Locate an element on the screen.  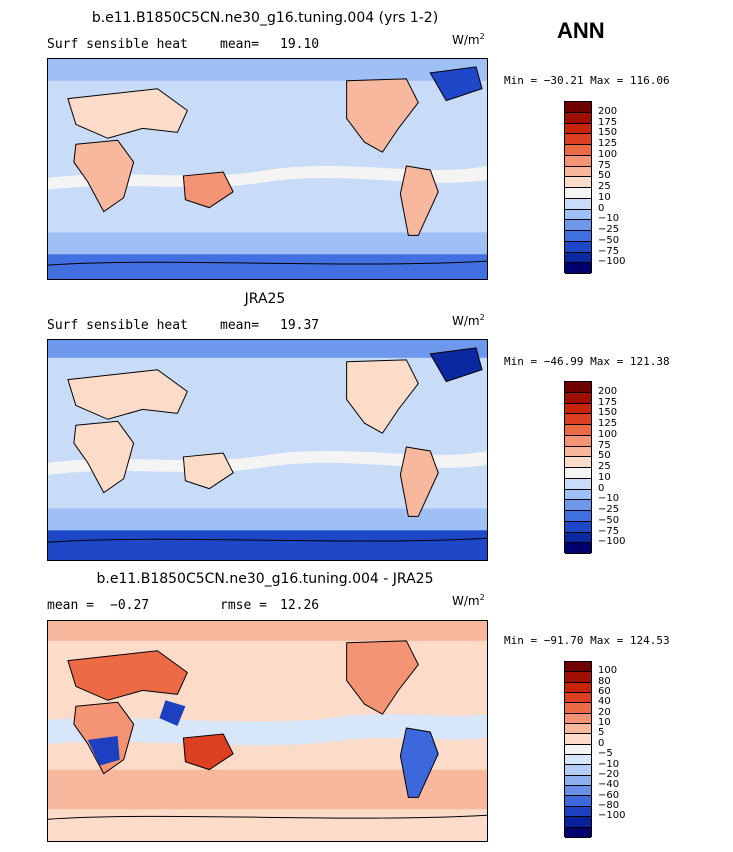
colorbar-tick-label: −100 is located at coordinates (612, 816).